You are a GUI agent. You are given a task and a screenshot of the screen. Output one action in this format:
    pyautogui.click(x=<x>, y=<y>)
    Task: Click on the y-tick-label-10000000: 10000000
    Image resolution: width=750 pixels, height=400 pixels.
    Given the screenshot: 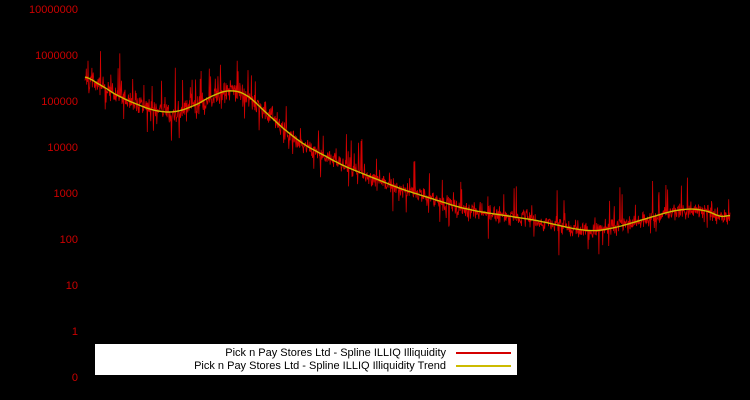 What is the action you would take?
    pyautogui.click(x=53, y=10)
    